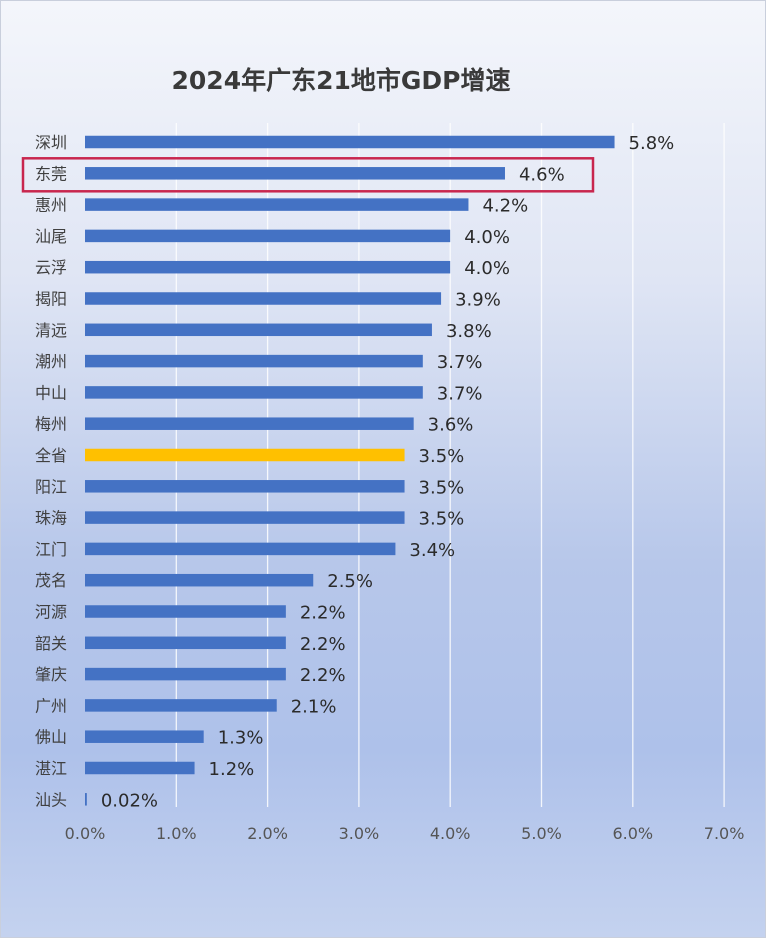 This screenshot has width=766, height=939. Describe the element at coordinates (541, 833) in the screenshot. I see `x-tick-label: 5.0%` at that location.